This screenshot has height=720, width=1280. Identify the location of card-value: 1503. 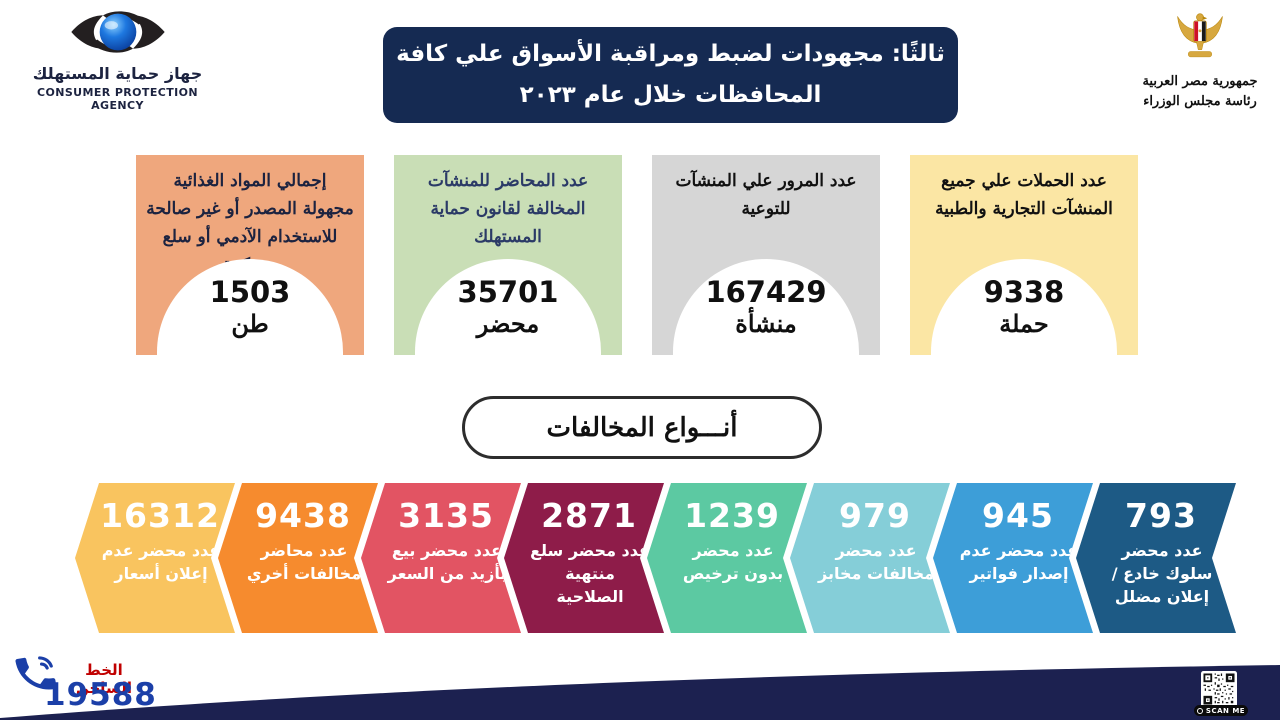
(250, 292).